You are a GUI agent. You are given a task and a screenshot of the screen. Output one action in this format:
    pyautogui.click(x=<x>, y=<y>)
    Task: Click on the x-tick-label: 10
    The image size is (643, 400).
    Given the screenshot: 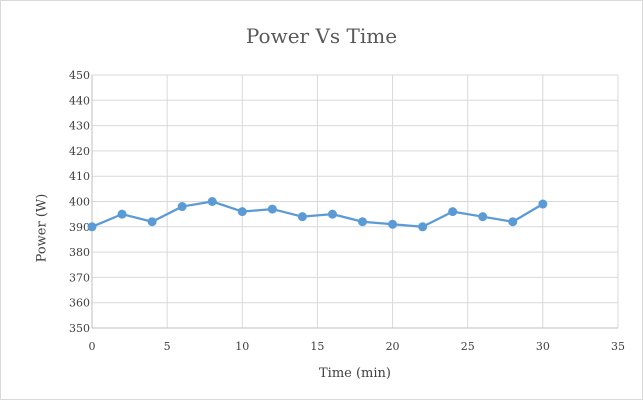 What is the action you would take?
    pyautogui.click(x=242, y=346)
    